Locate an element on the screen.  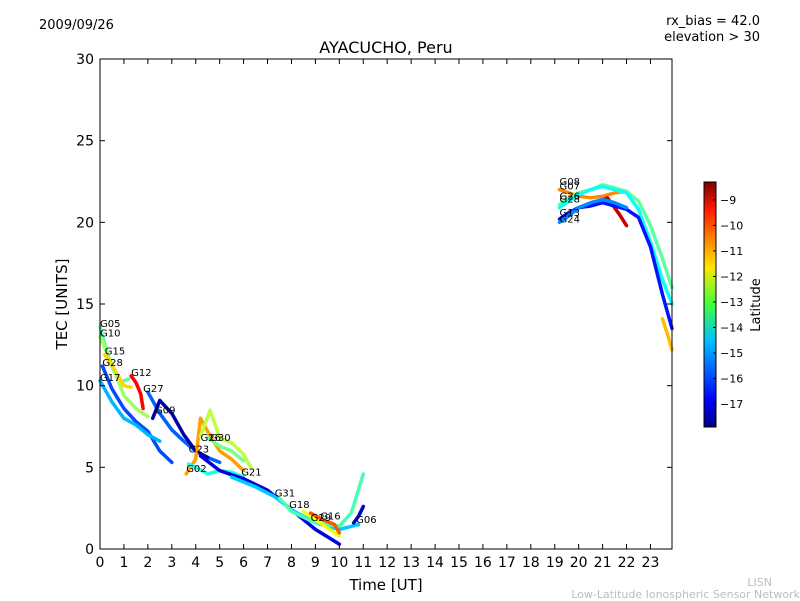
y-tick-label: 10 is located at coordinates (85, 387).